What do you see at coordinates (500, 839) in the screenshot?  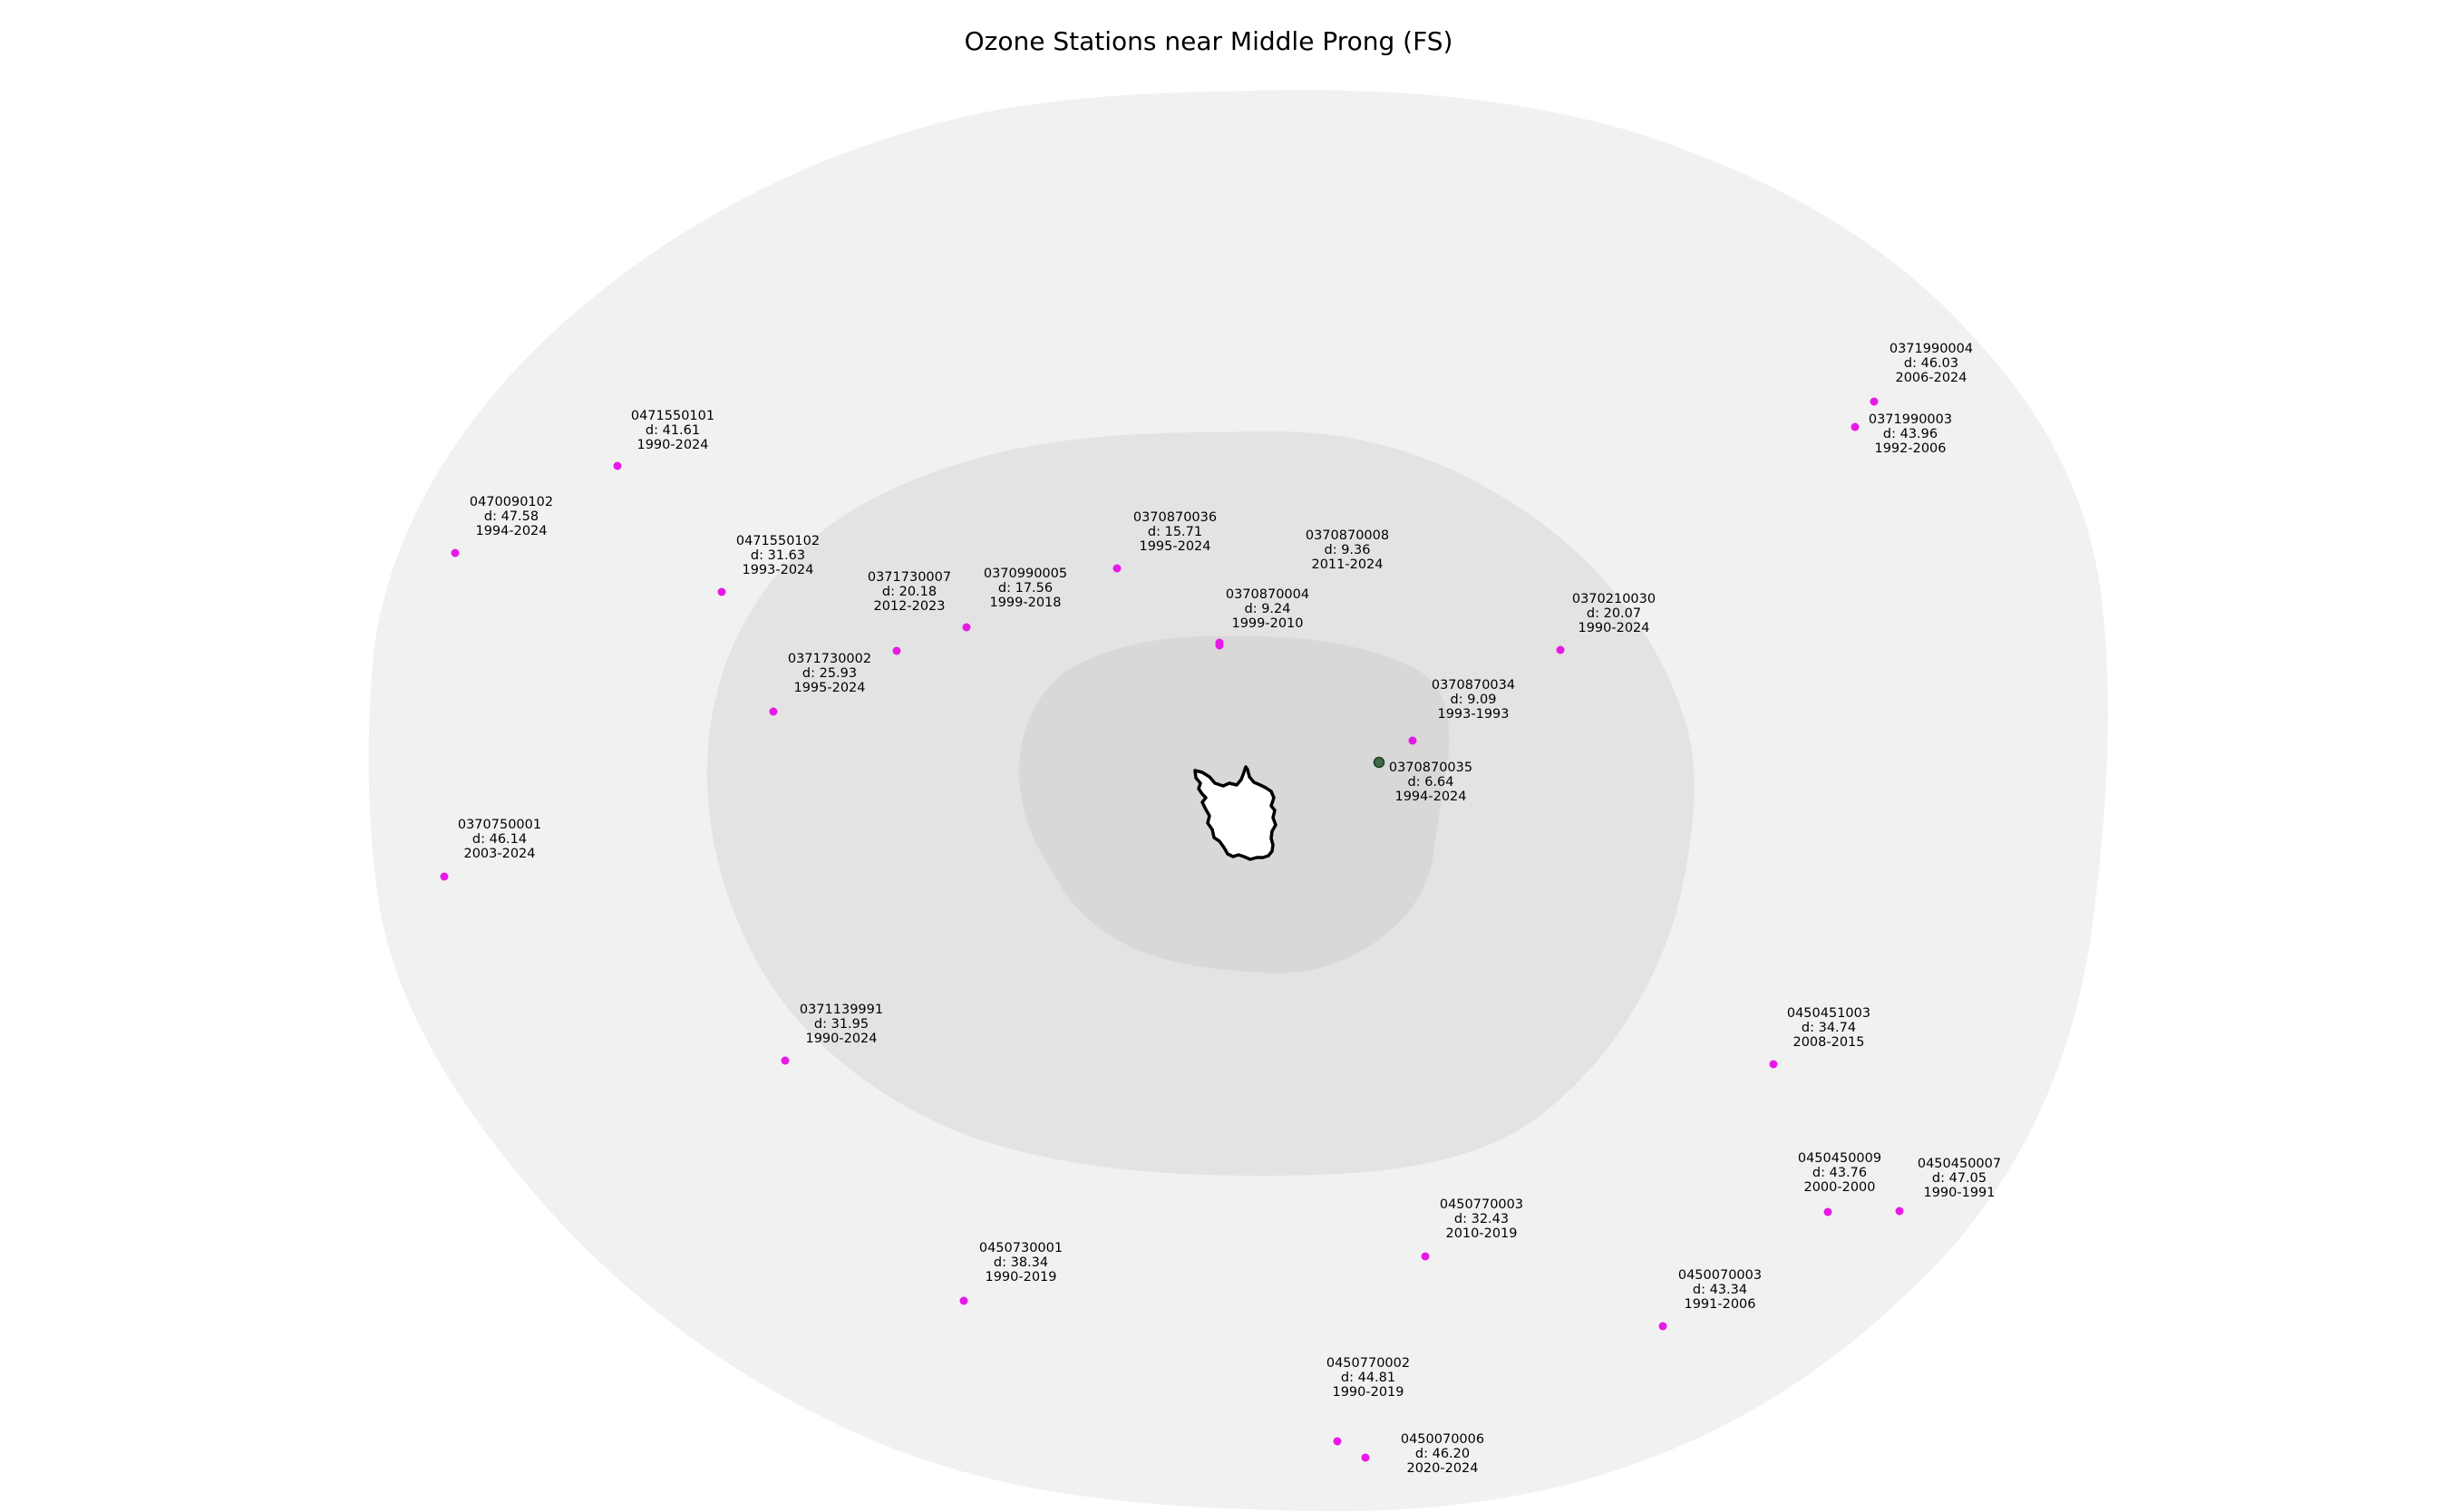 I see `station-label: 0370750001 d: 46.14 2003-2024` at bounding box center [500, 839].